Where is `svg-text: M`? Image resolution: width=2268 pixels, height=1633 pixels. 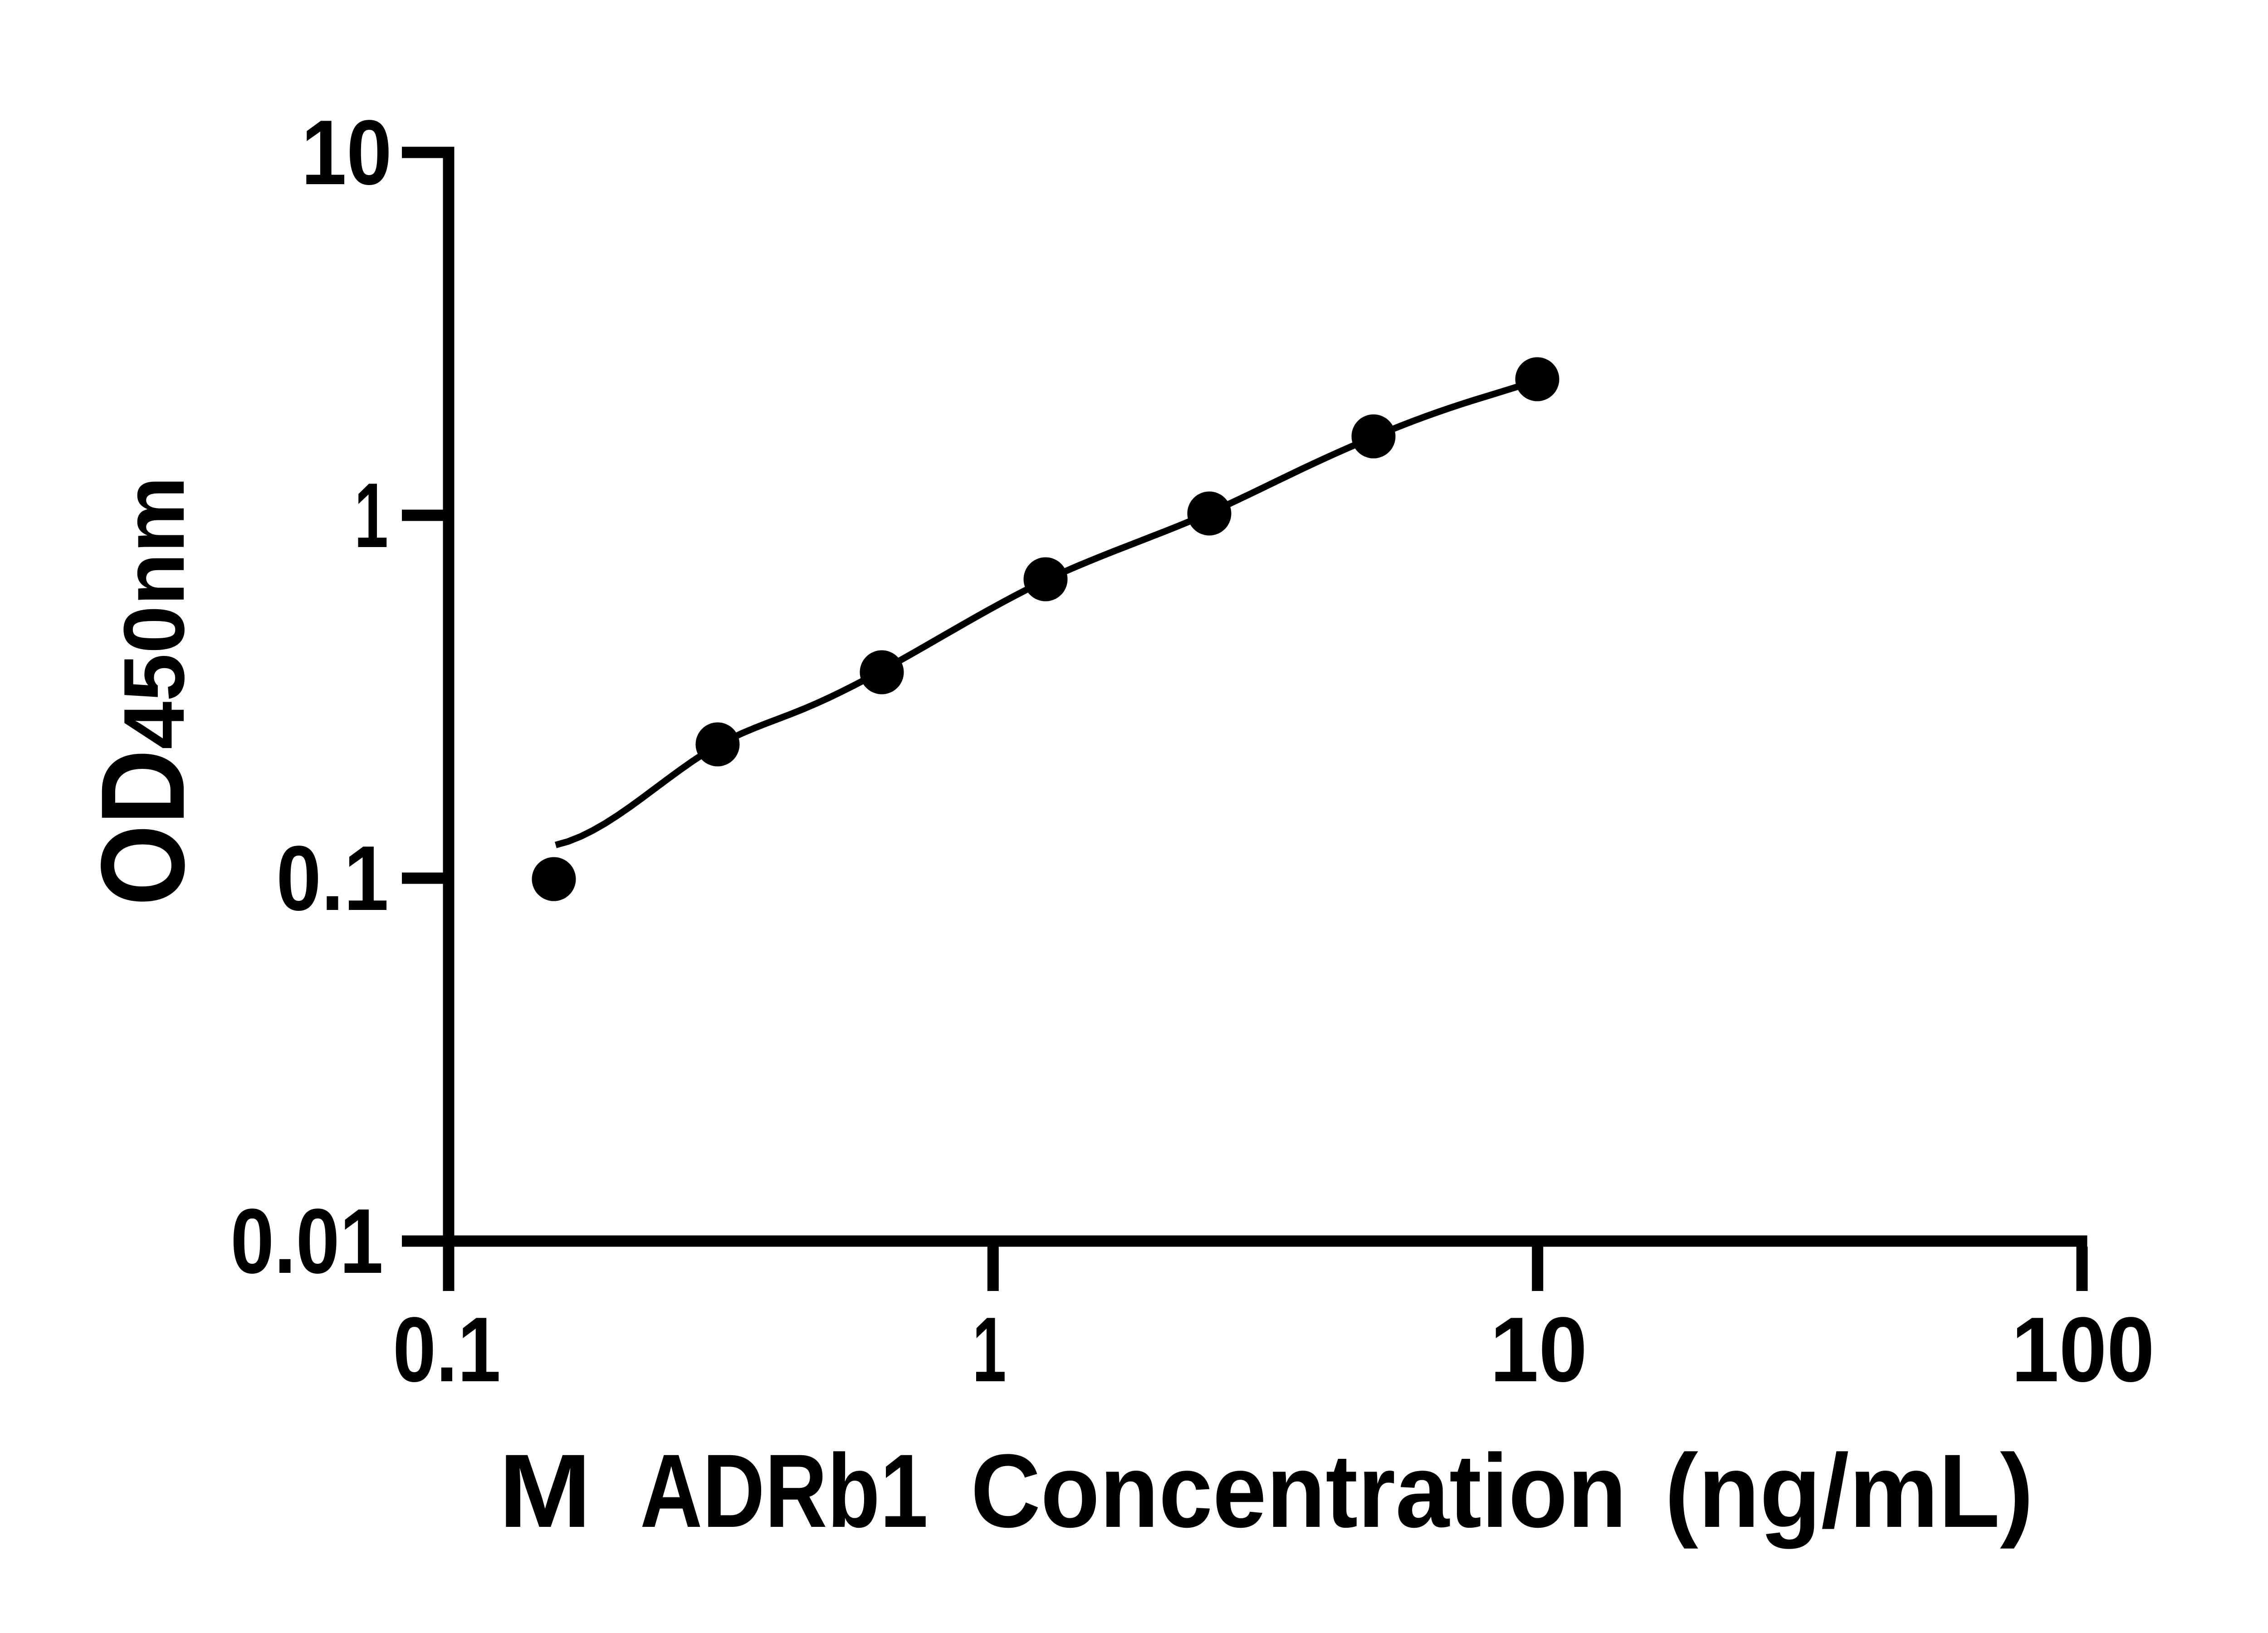
svg-text: M is located at coordinates (545, 1491).